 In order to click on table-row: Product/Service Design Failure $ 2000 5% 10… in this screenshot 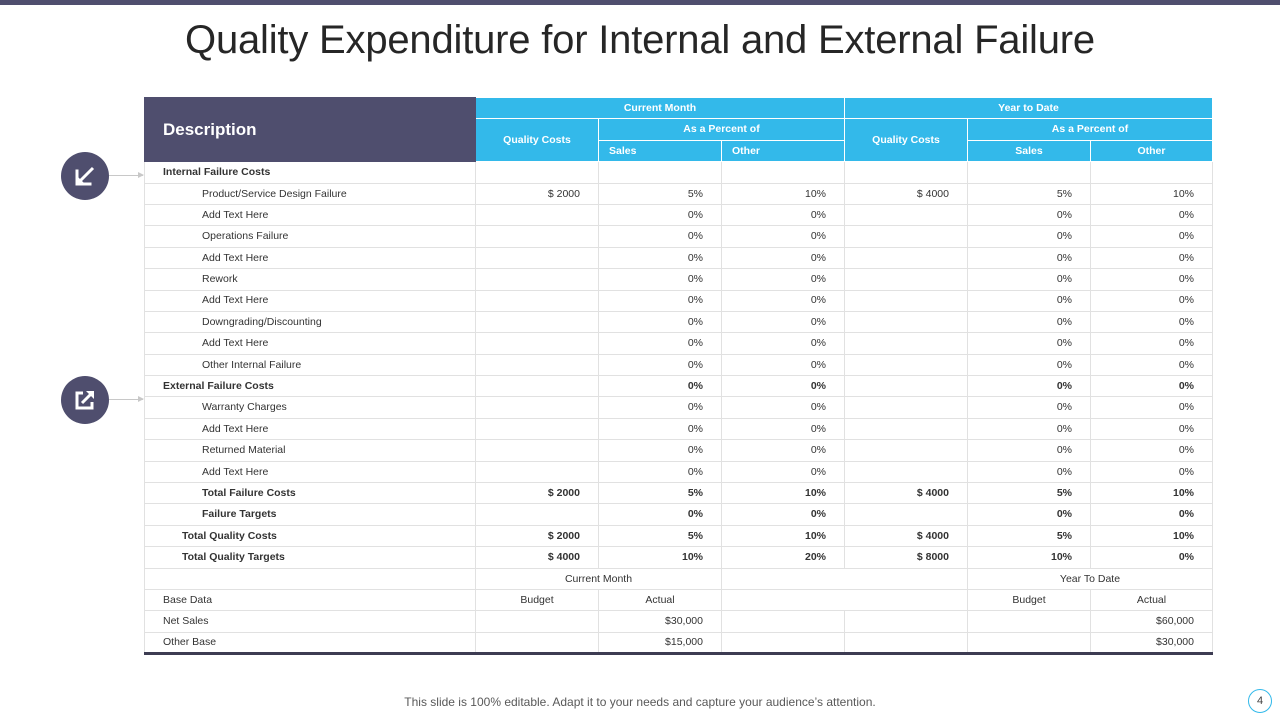, I will do `click(678, 193)`.